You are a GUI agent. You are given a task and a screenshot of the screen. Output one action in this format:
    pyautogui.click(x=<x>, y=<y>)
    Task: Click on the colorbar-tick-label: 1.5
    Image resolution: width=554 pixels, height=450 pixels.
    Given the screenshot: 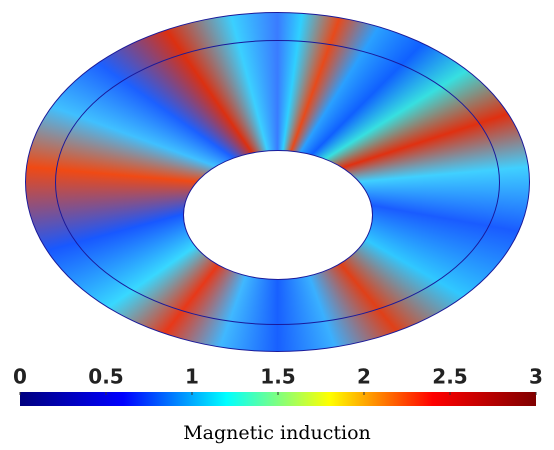 What is the action you would take?
    pyautogui.click(x=277, y=377)
    